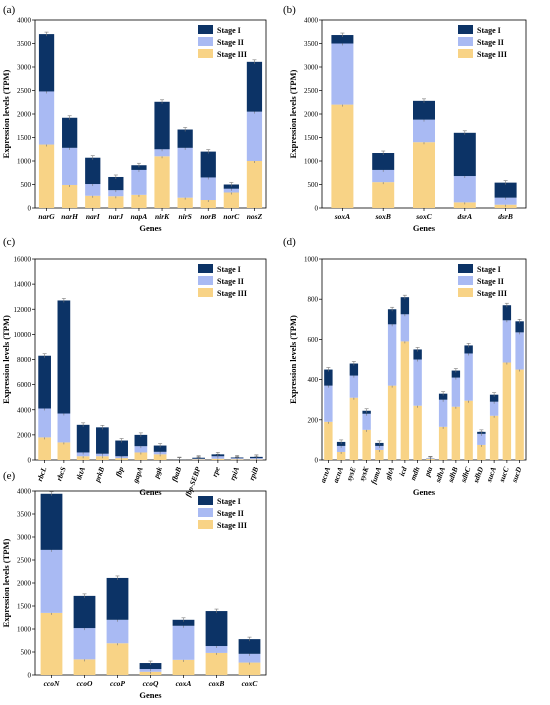 This screenshot has width=550, height=705. I want to click on y-tick-label: 14000, so click(23, 285).